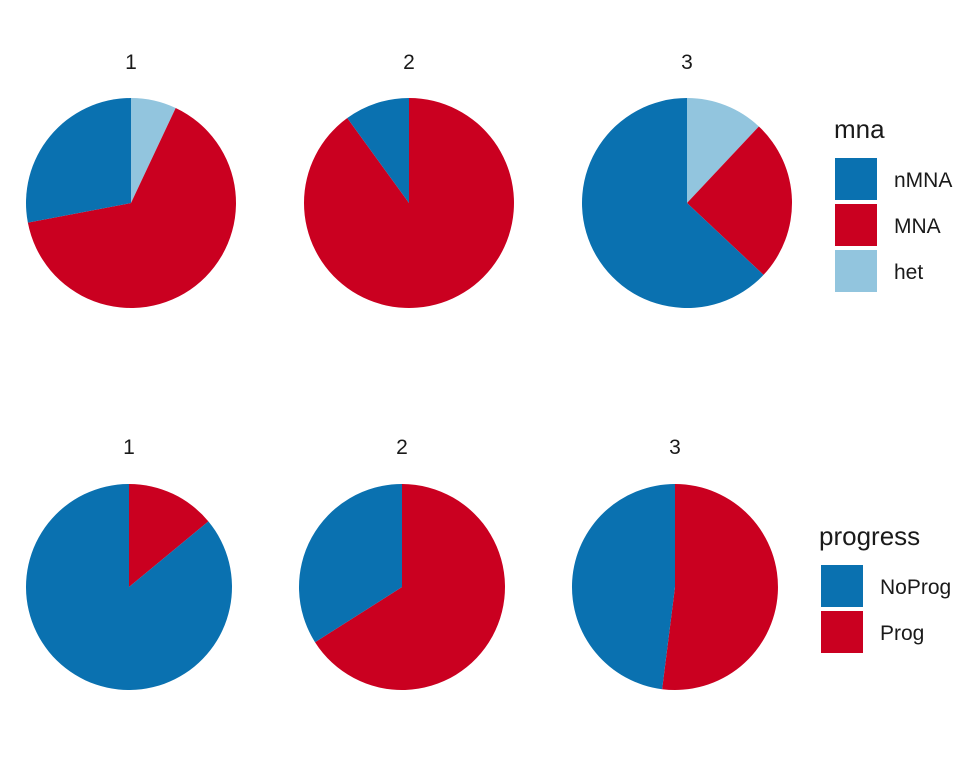  I want to click on legend-key-het, so click(856, 271).